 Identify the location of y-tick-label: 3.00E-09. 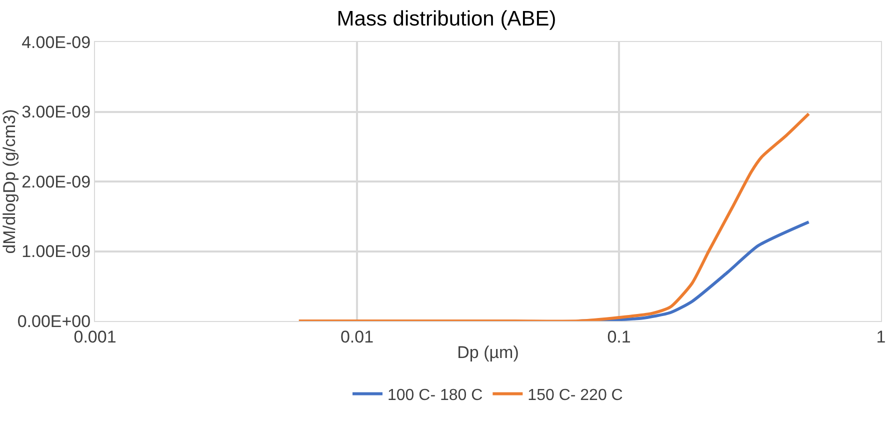
(56, 112).